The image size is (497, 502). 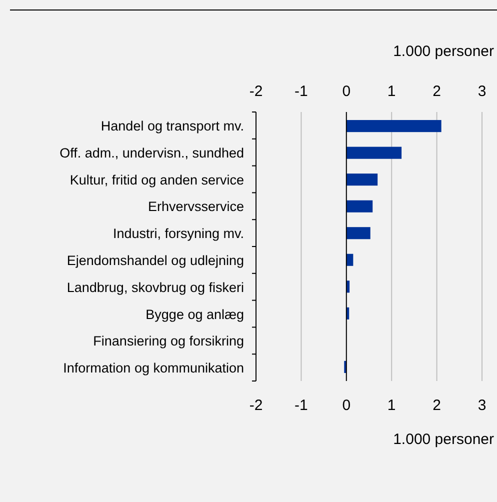 What do you see at coordinates (157, 180) in the screenshot?
I see `y-tick-label: Kultur, fritid og anden service` at bounding box center [157, 180].